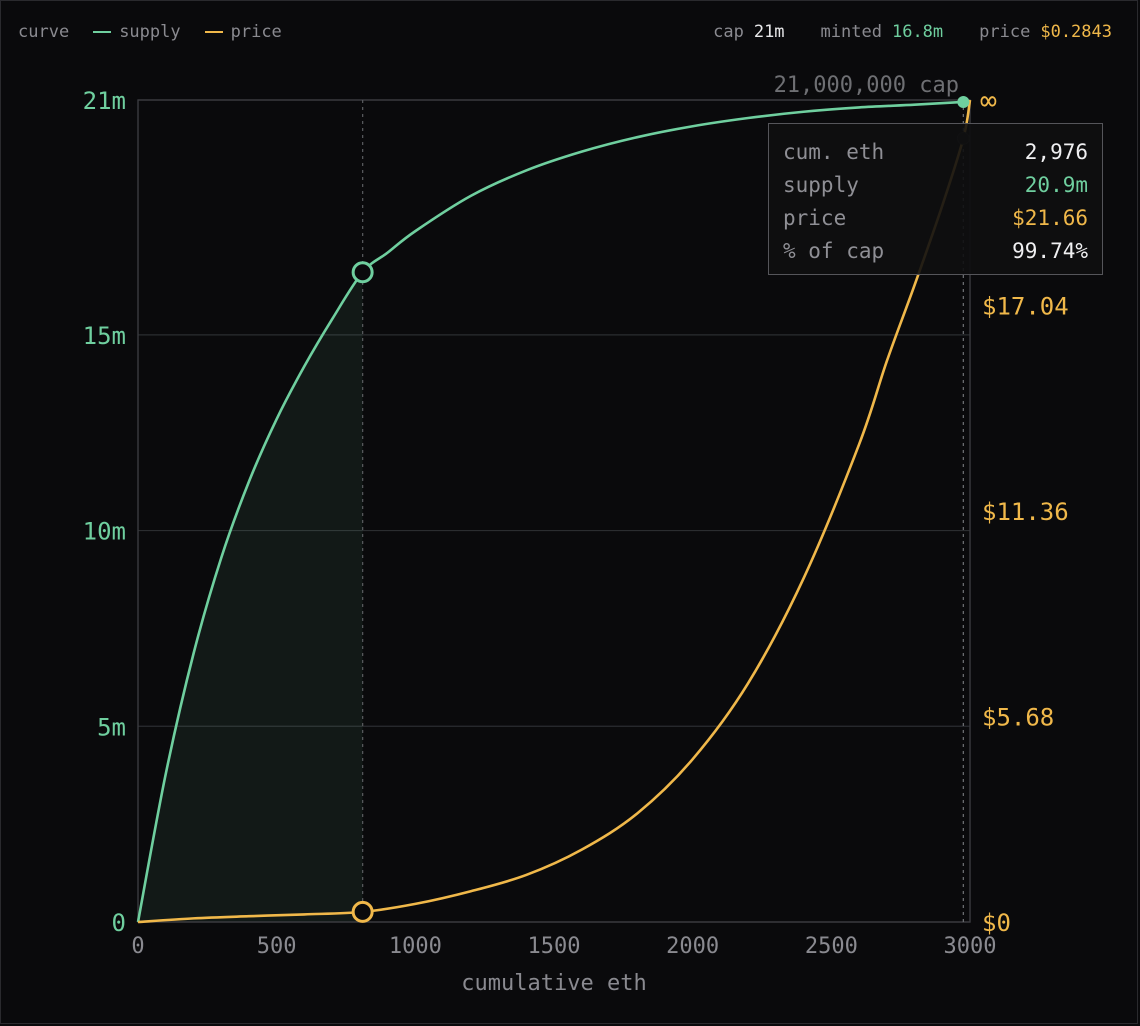  Describe the element at coordinates (834, 251) in the screenshot. I see `tooltip-key: % of cap` at that location.